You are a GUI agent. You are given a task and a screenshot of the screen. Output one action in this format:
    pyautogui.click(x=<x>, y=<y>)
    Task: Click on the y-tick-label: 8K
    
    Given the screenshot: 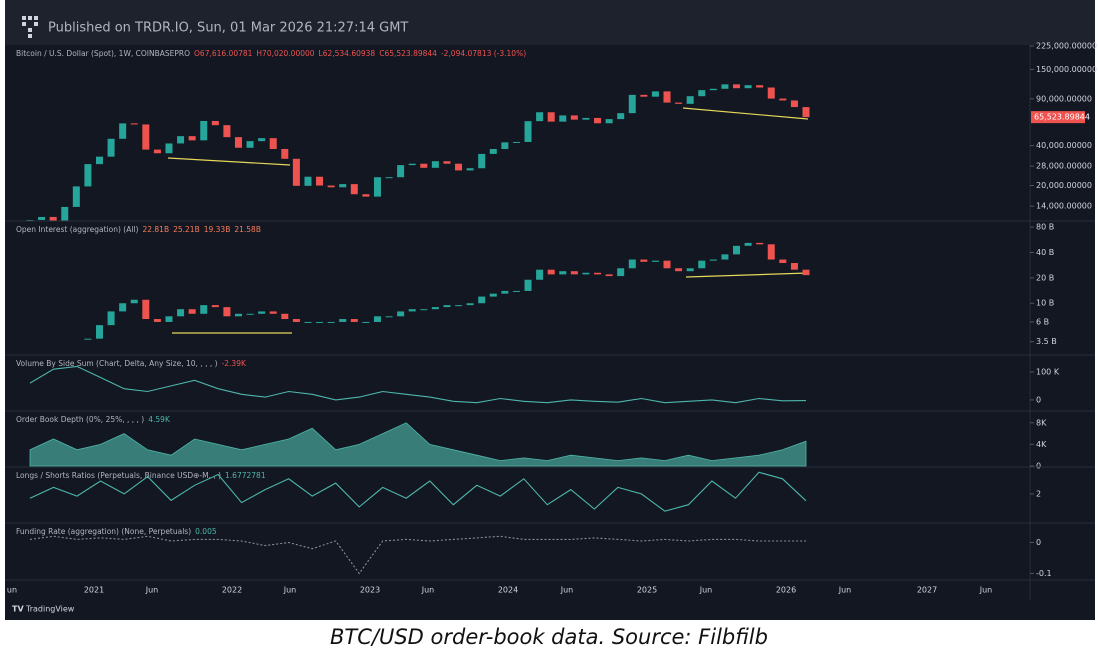 What is the action you would take?
    pyautogui.click(x=1041, y=422)
    